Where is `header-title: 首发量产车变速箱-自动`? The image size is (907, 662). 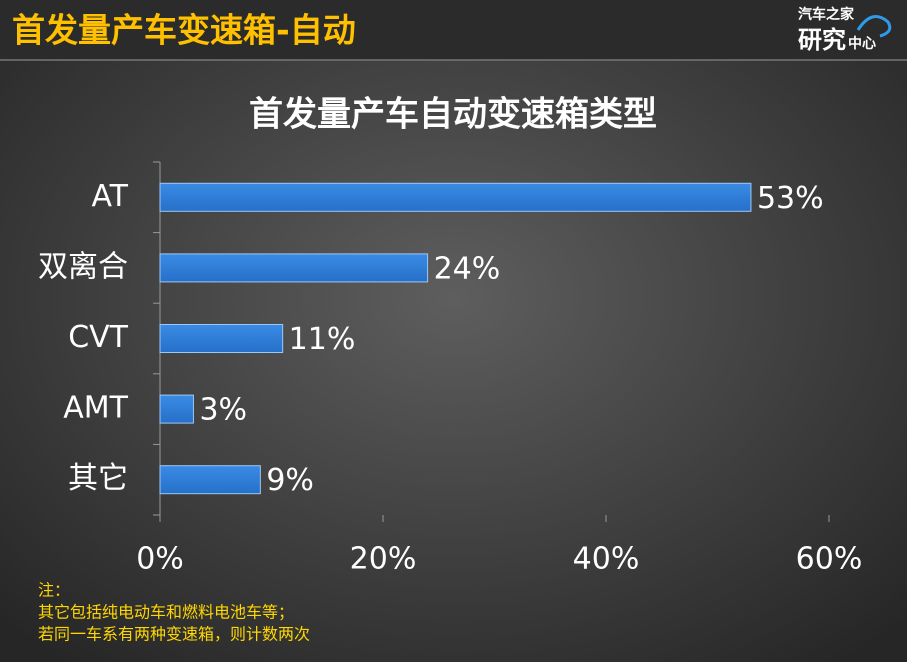
header-title: 首发量产车变速箱-自动 is located at coordinates (184, 30).